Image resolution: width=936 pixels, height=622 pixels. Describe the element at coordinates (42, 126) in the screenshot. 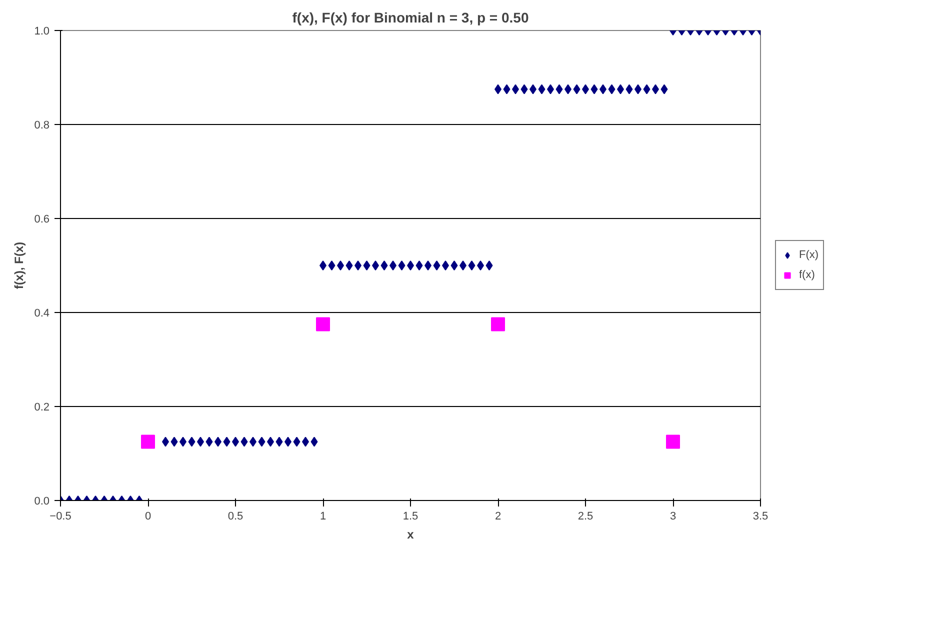

I see `y-tick-label: 0.8` at that location.